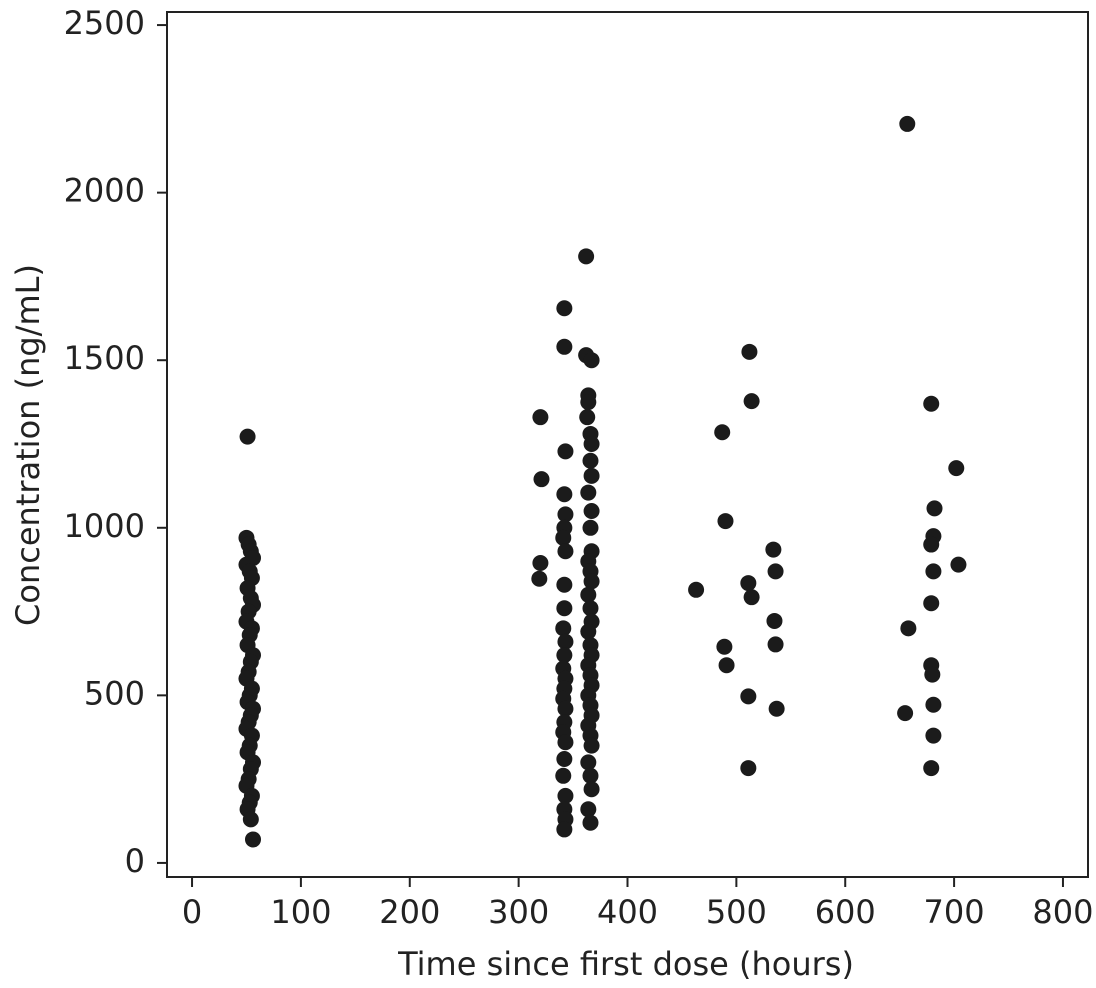  Describe the element at coordinates (104, 23) in the screenshot. I see `y-tick-label: 2500` at that location.